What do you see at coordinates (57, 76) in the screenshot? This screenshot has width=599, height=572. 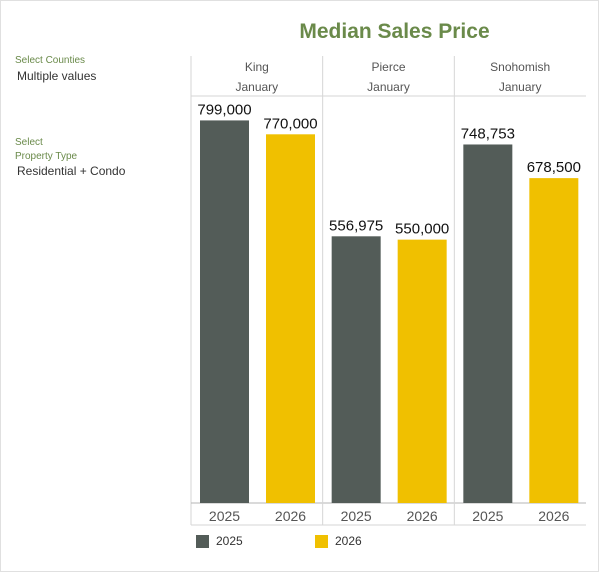 I see `counties-filter-value: Multiple values` at bounding box center [57, 76].